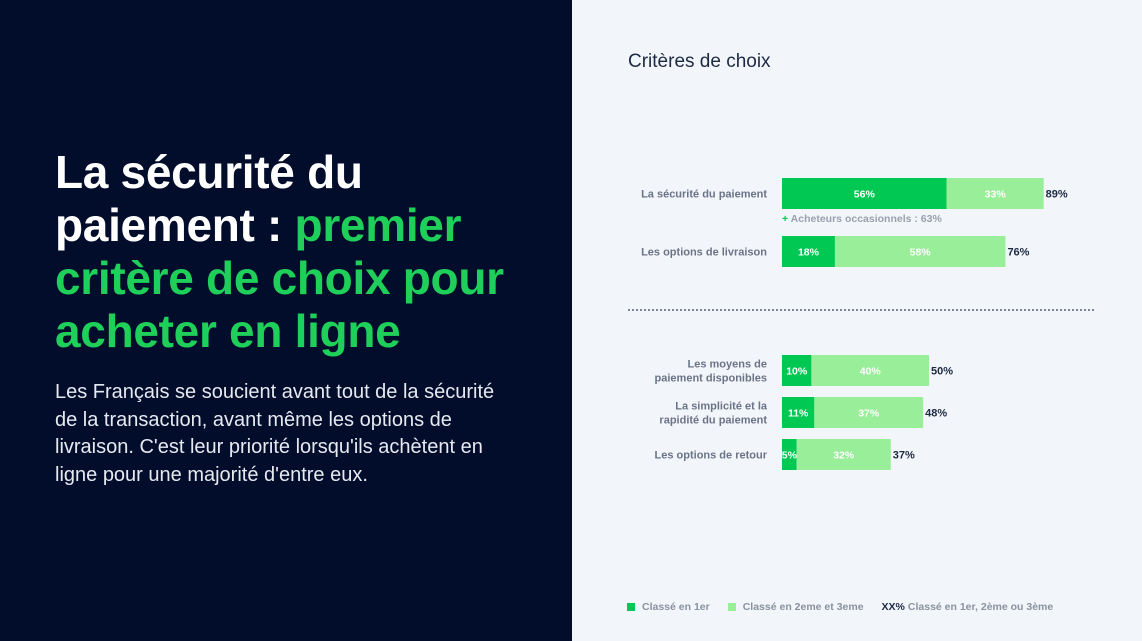 This screenshot has width=1142, height=641. I want to click on legend-item-first: Classé en 1er, so click(668, 607).